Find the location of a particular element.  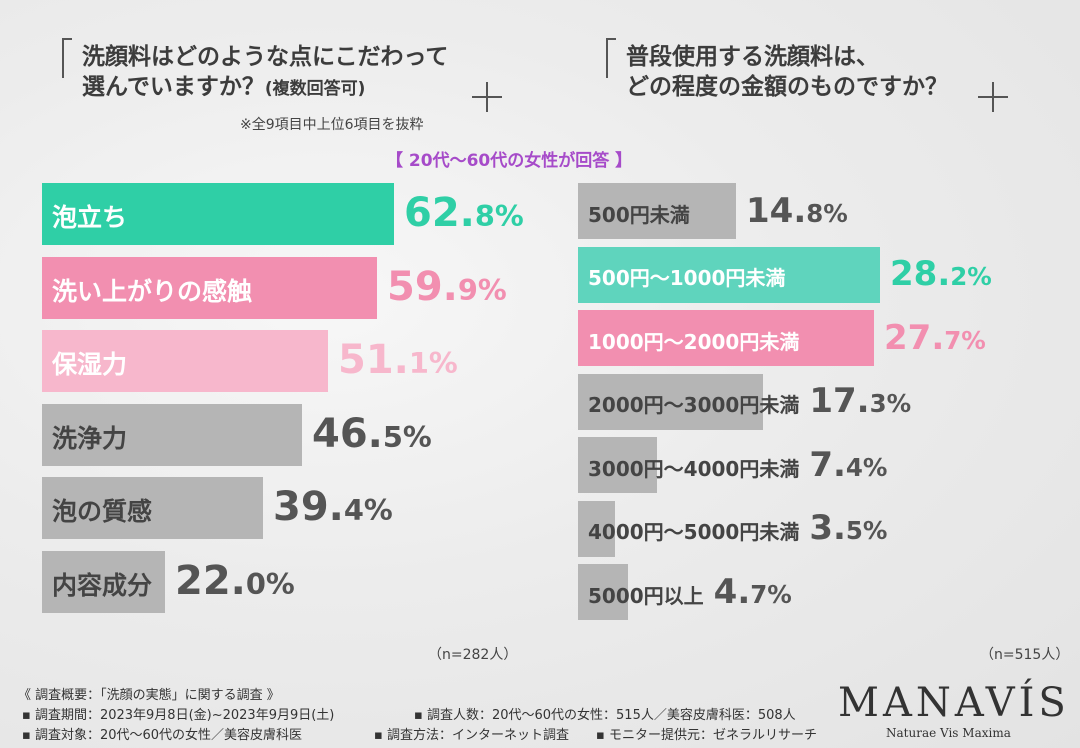

bar-value-int: 7. is located at coordinates (827, 464).